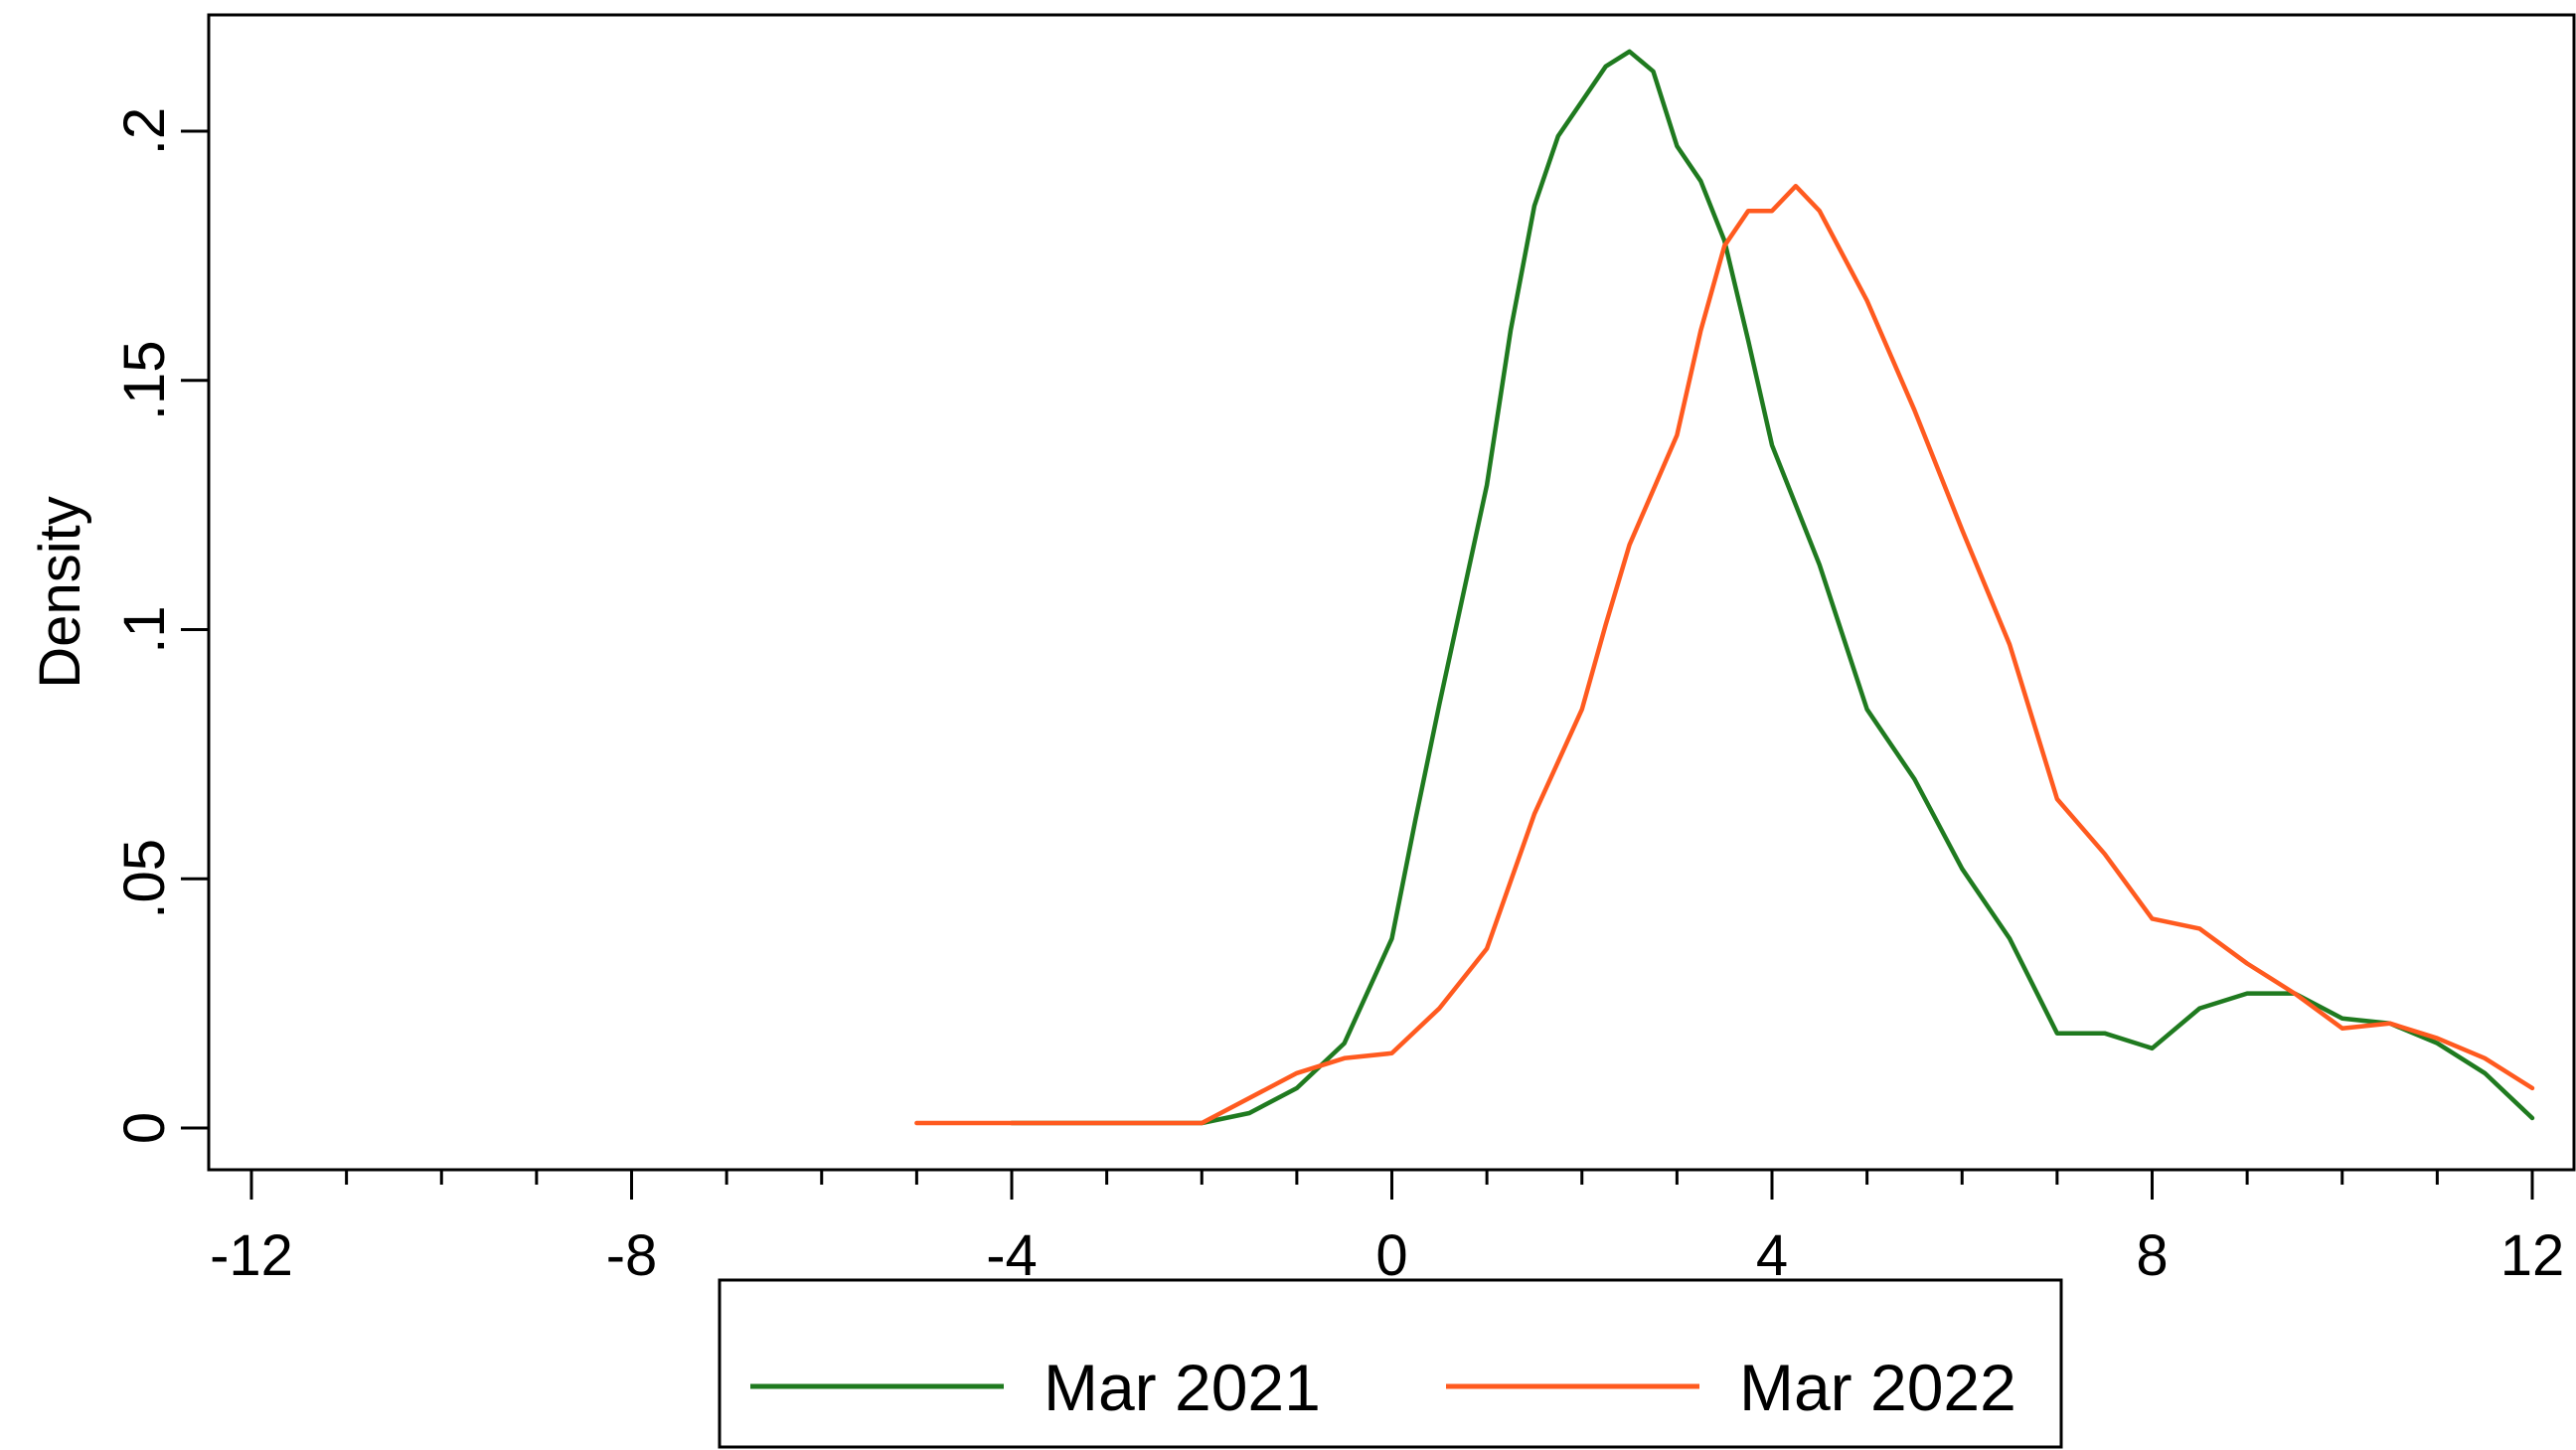 Image resolution: width=2576 pixels, height=1450 pixels. Describe the element at coordinates (1877, 1387) in the screenshot. I see `legend-label: Mar 2022` at that location.